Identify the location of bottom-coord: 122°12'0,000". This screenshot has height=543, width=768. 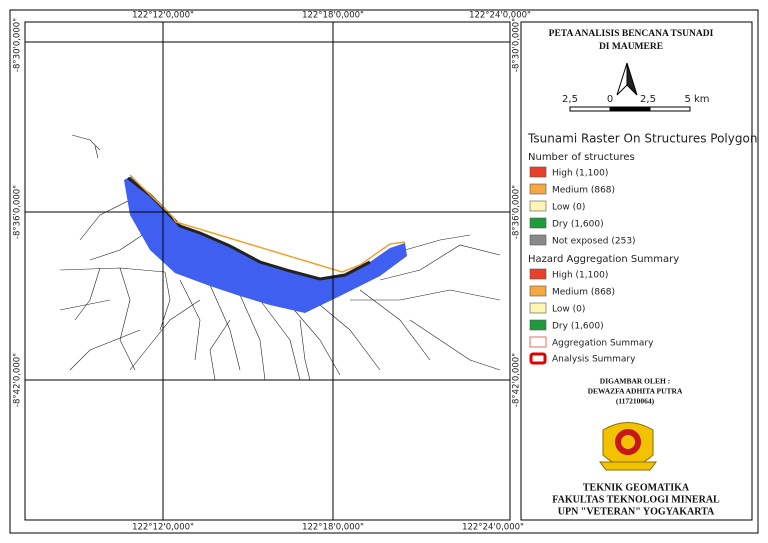
(163, 528).